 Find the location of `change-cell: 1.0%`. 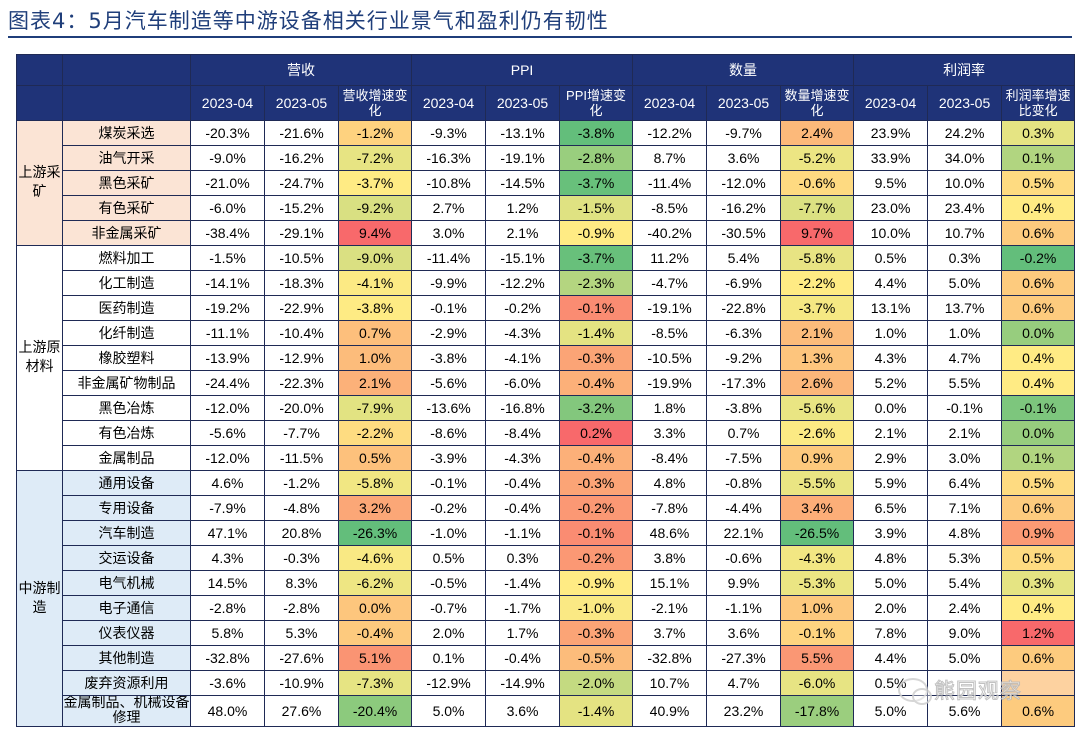

change-cell: 1.0% is located at coordinates (817, 608).